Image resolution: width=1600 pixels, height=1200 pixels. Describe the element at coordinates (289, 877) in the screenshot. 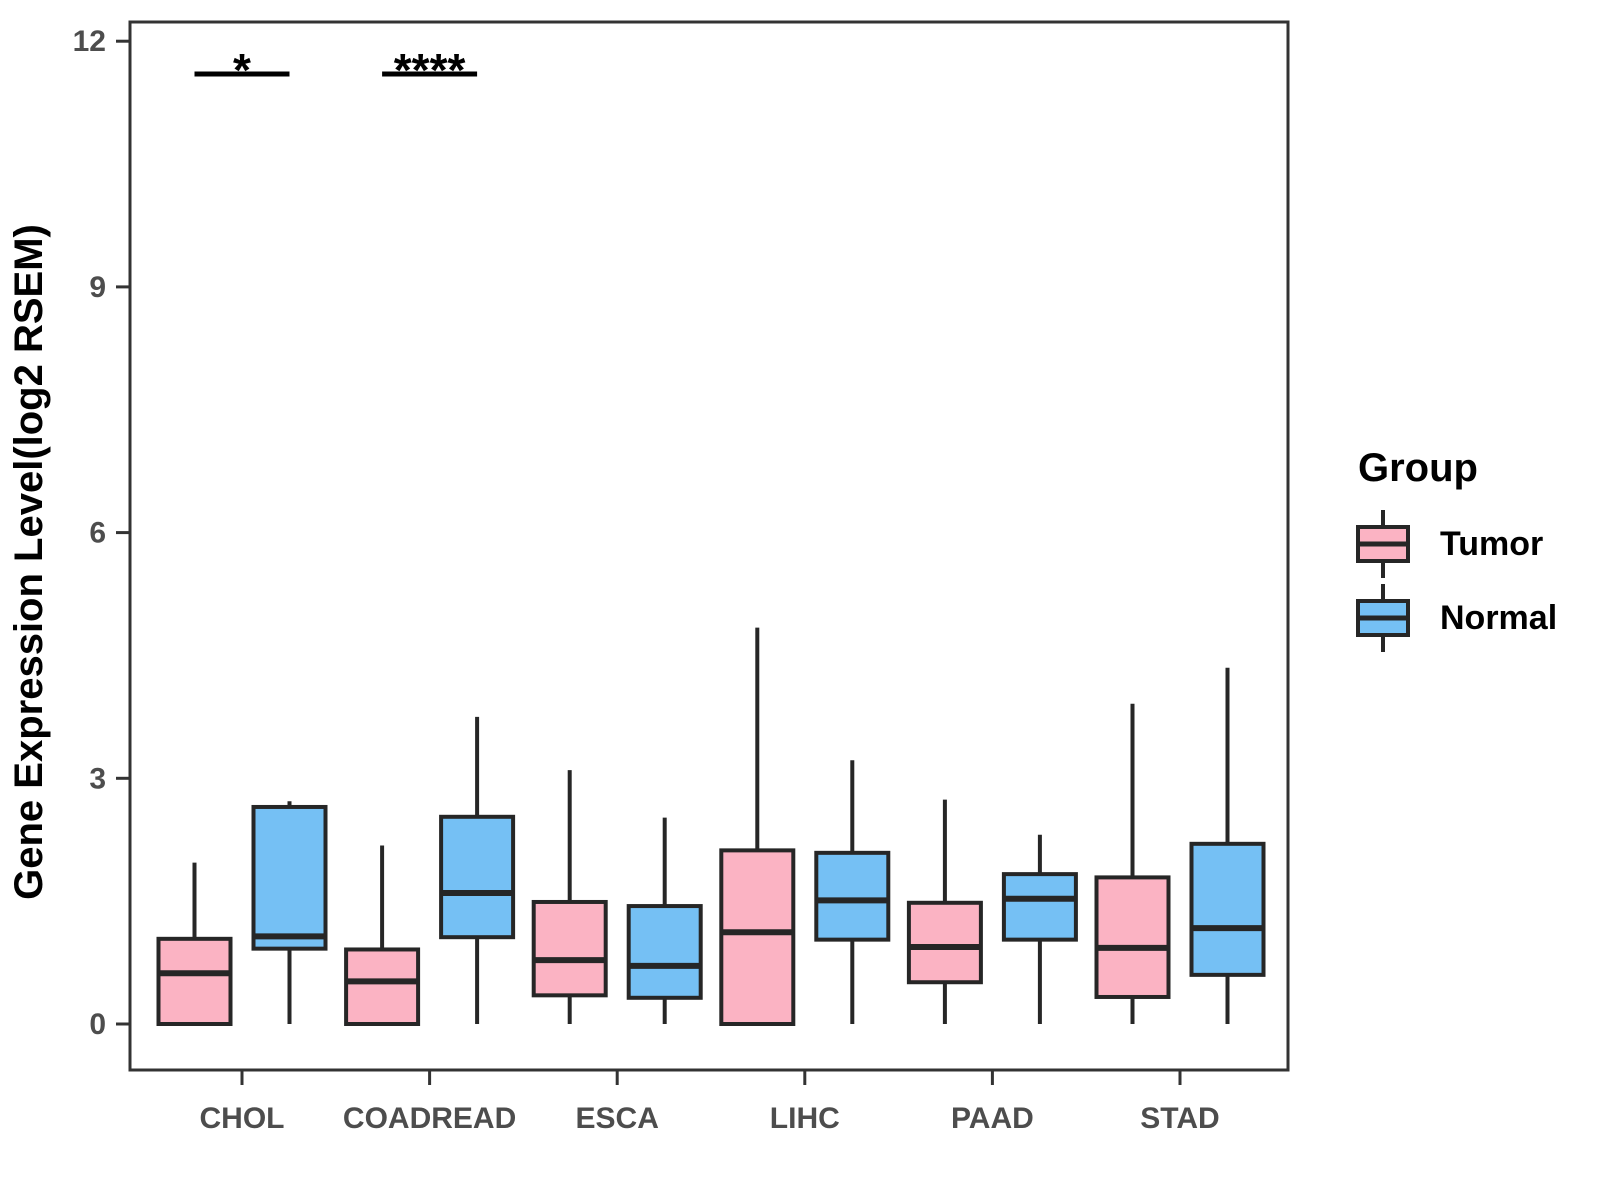

I see `box-CHOL-Normal` at that location.